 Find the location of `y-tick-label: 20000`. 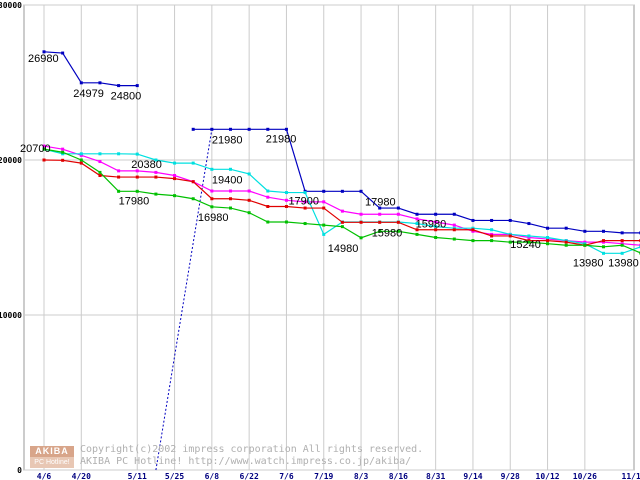

y-tick-label: 20000 is located at coordinates (11, 160).